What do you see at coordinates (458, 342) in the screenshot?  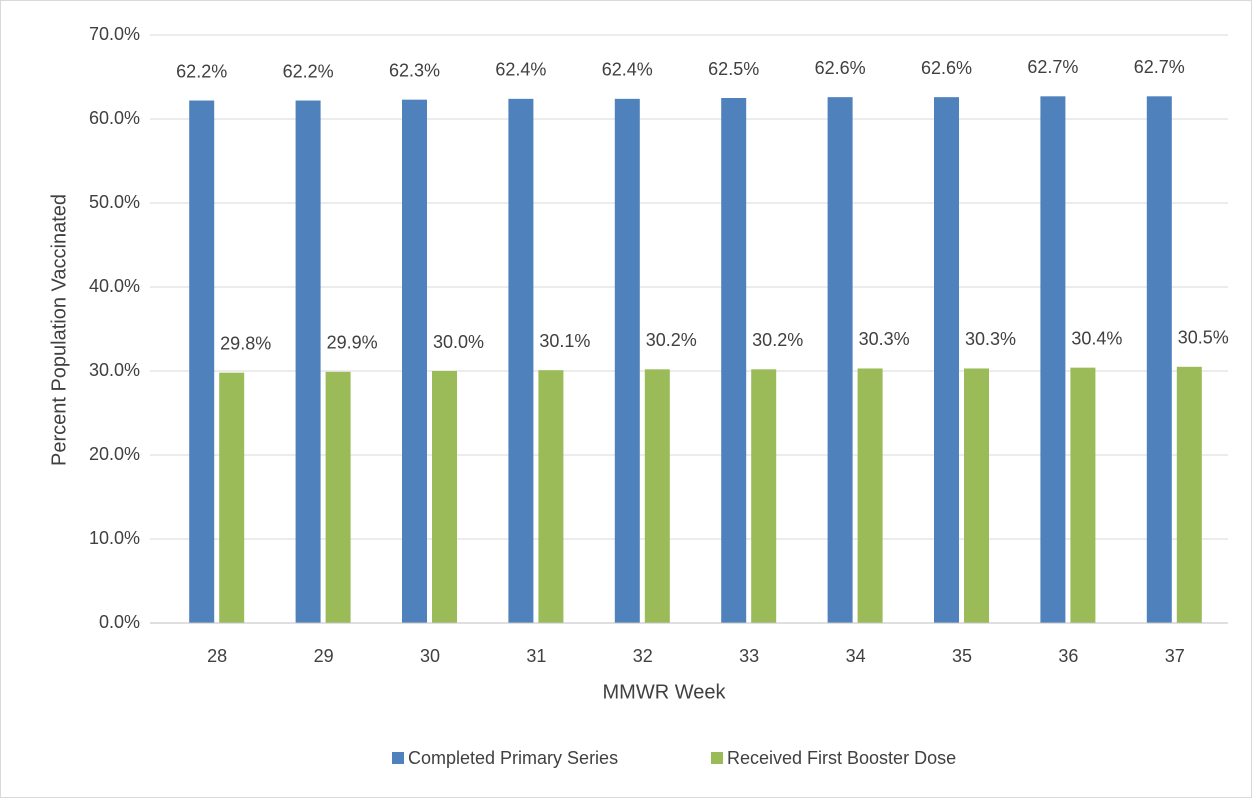 I see `data-label: 30.0%` at bounding box center [458, 342].